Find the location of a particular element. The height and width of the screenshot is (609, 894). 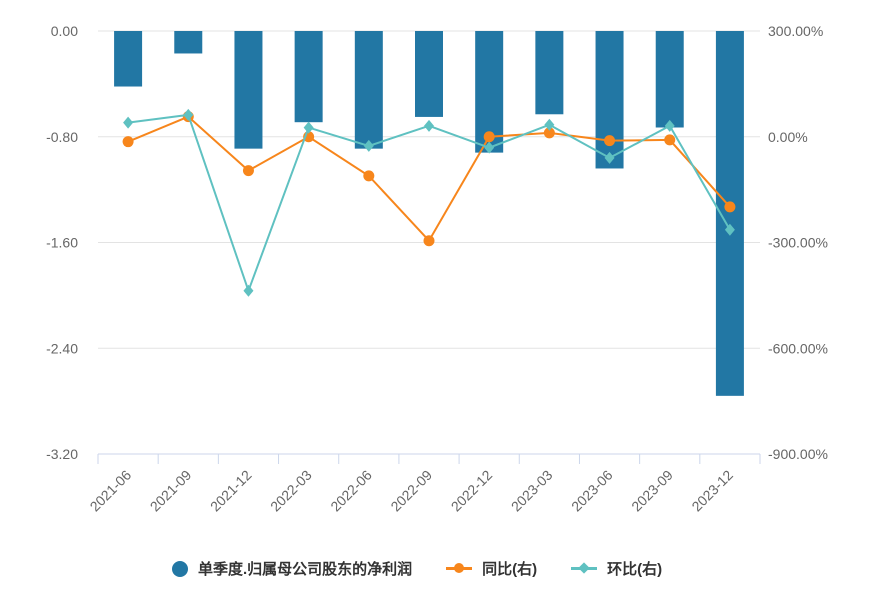

x-tick-label: 2021-06 is located at coordinates (111, 491).